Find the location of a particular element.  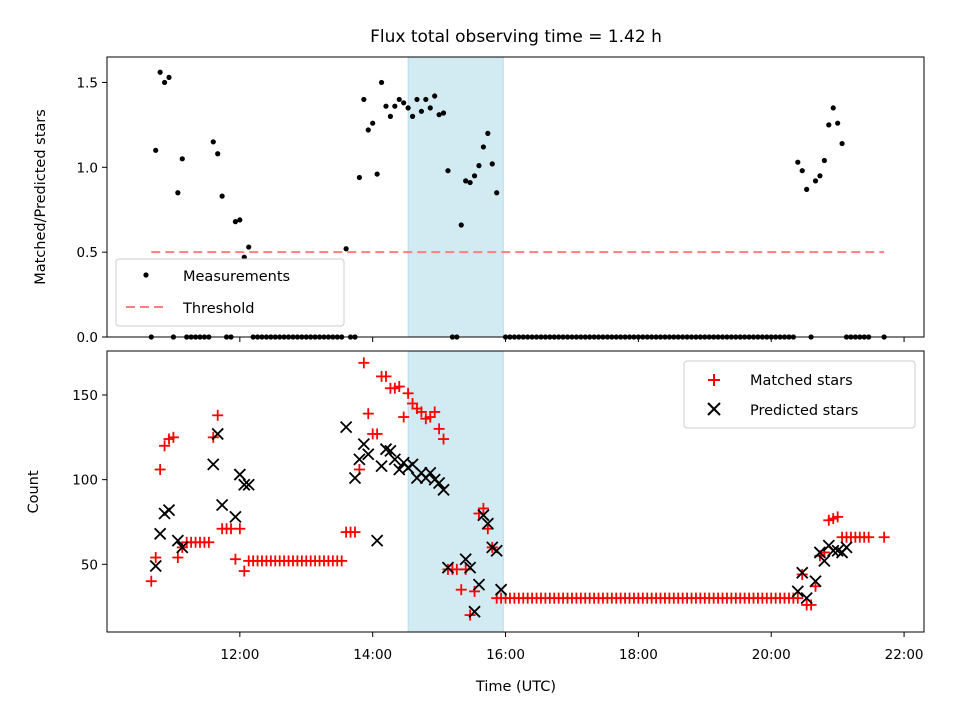

top-legend-box is located at coordinates (230, 292).